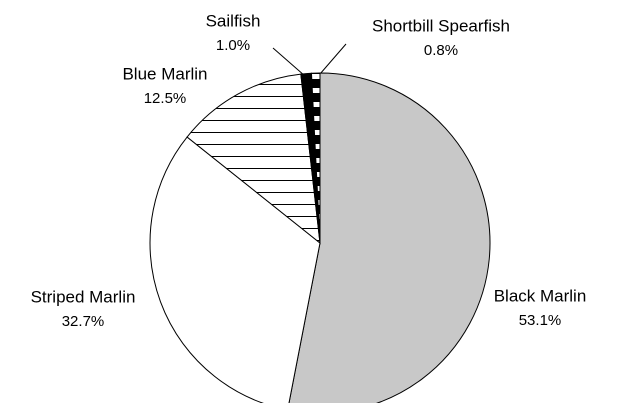 The height and width of the screenshot is (403, 619). Describe the element at coordinates (83, 321) in the screenshot. I see `slice-value: 32.7%` at that location.